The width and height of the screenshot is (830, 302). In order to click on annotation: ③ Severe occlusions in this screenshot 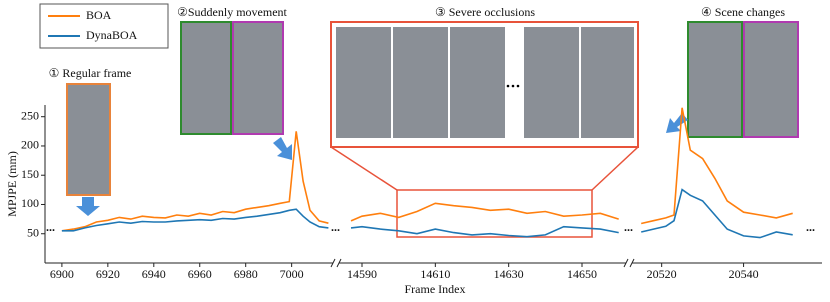, I will do `click(485, 12)`.